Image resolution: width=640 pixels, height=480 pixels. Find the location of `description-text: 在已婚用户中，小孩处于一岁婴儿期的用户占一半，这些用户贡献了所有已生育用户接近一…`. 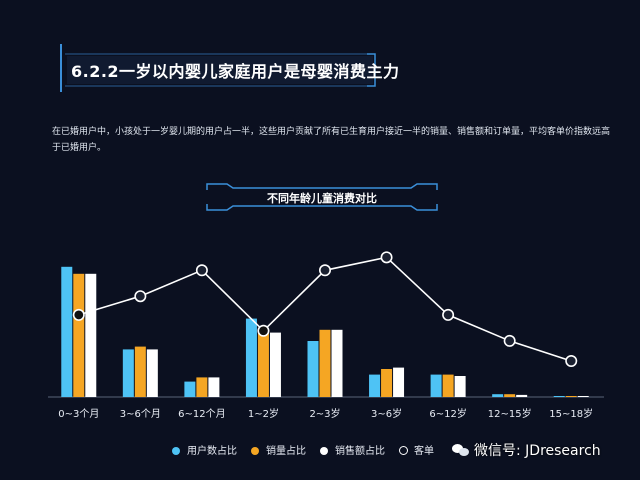

description-text: 在已婚用户中，小孩处于一岁婴儿期的用户占一半，这些用户贡献了所有已生育用户接近一… is located at coordinates (331, 140).